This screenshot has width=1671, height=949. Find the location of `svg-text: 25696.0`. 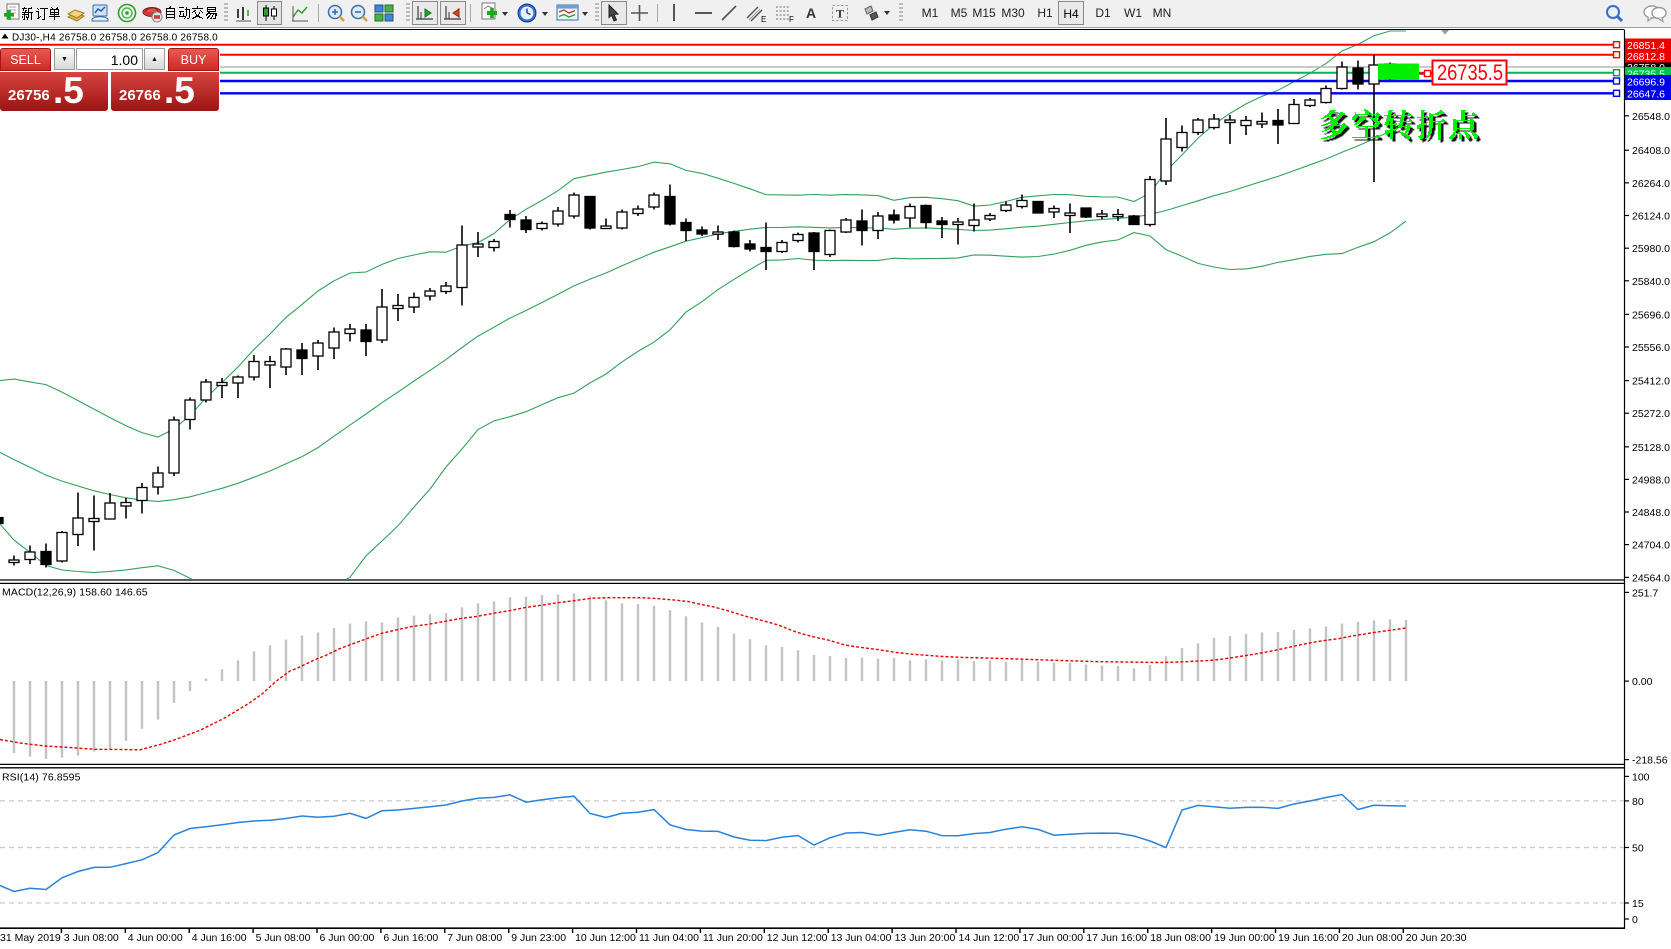

svg-text: 25696.0 is located at coordinates (1651, 315).